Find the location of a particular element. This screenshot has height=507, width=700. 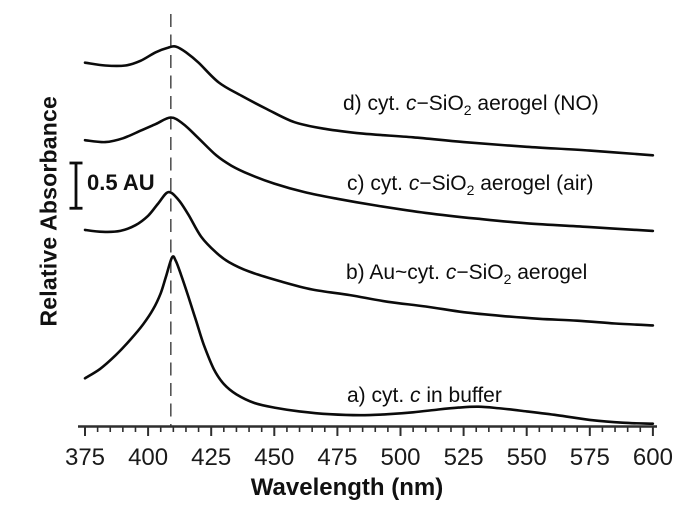

series-d-label-subscript: 2 is located at coordinates (467, 110).